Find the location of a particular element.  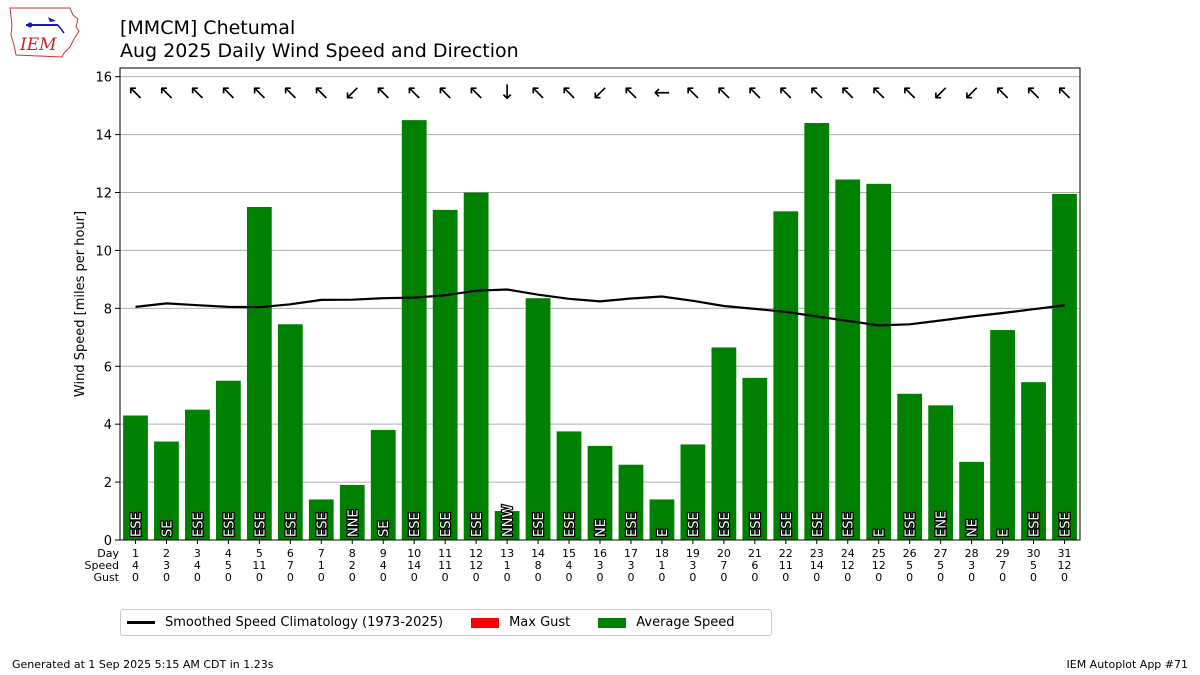

app-label: IEM Autoplot App #71 is located at coordinates (1127, 664).